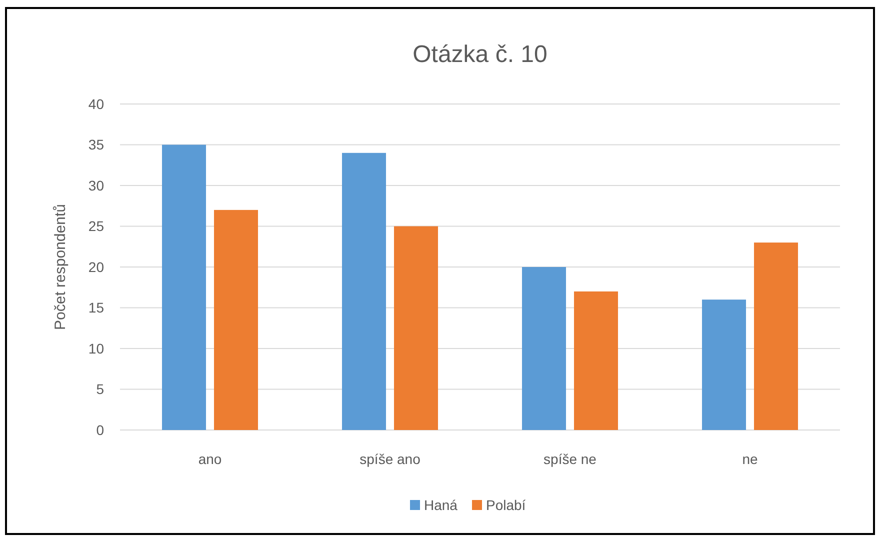 The width and height of the screenshot is (881, 538). I want to click on x-tick-label: spíše ano, so click(390, 459).